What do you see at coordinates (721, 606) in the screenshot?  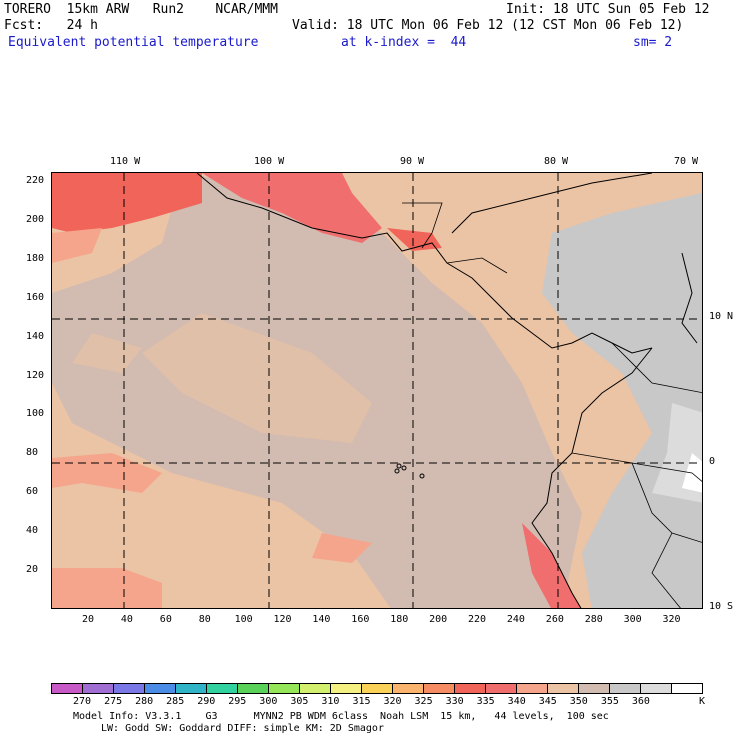 I see `right-axis-label: 10 S` at bounding box center [721, 606].